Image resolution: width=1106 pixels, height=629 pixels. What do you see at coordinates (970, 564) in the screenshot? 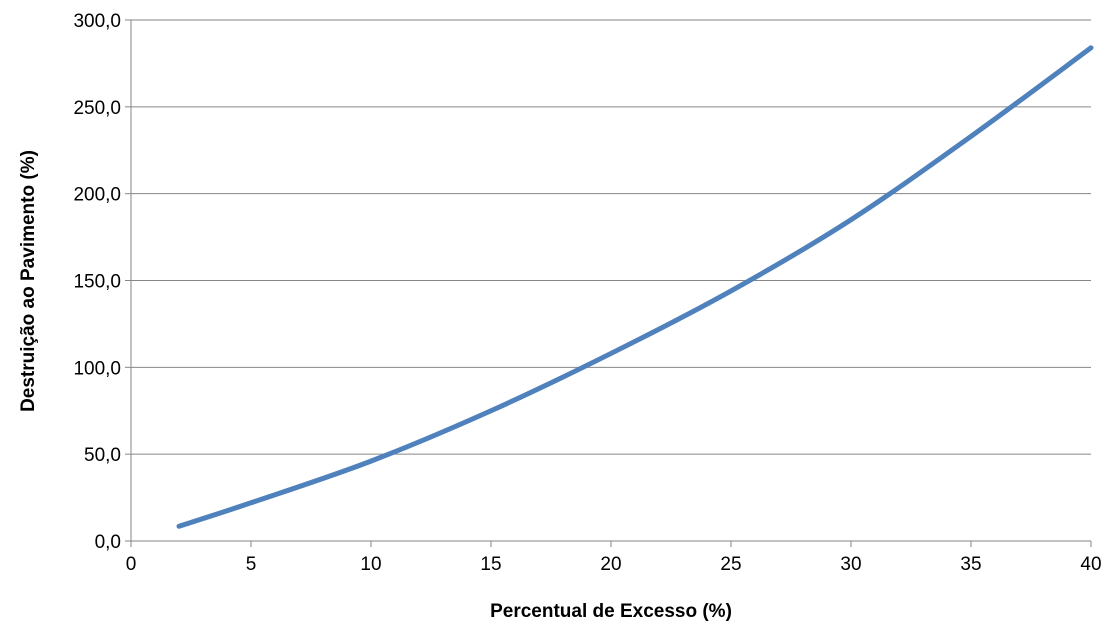
I see `x-tick-label: 35` at bounding box center [970, 564].